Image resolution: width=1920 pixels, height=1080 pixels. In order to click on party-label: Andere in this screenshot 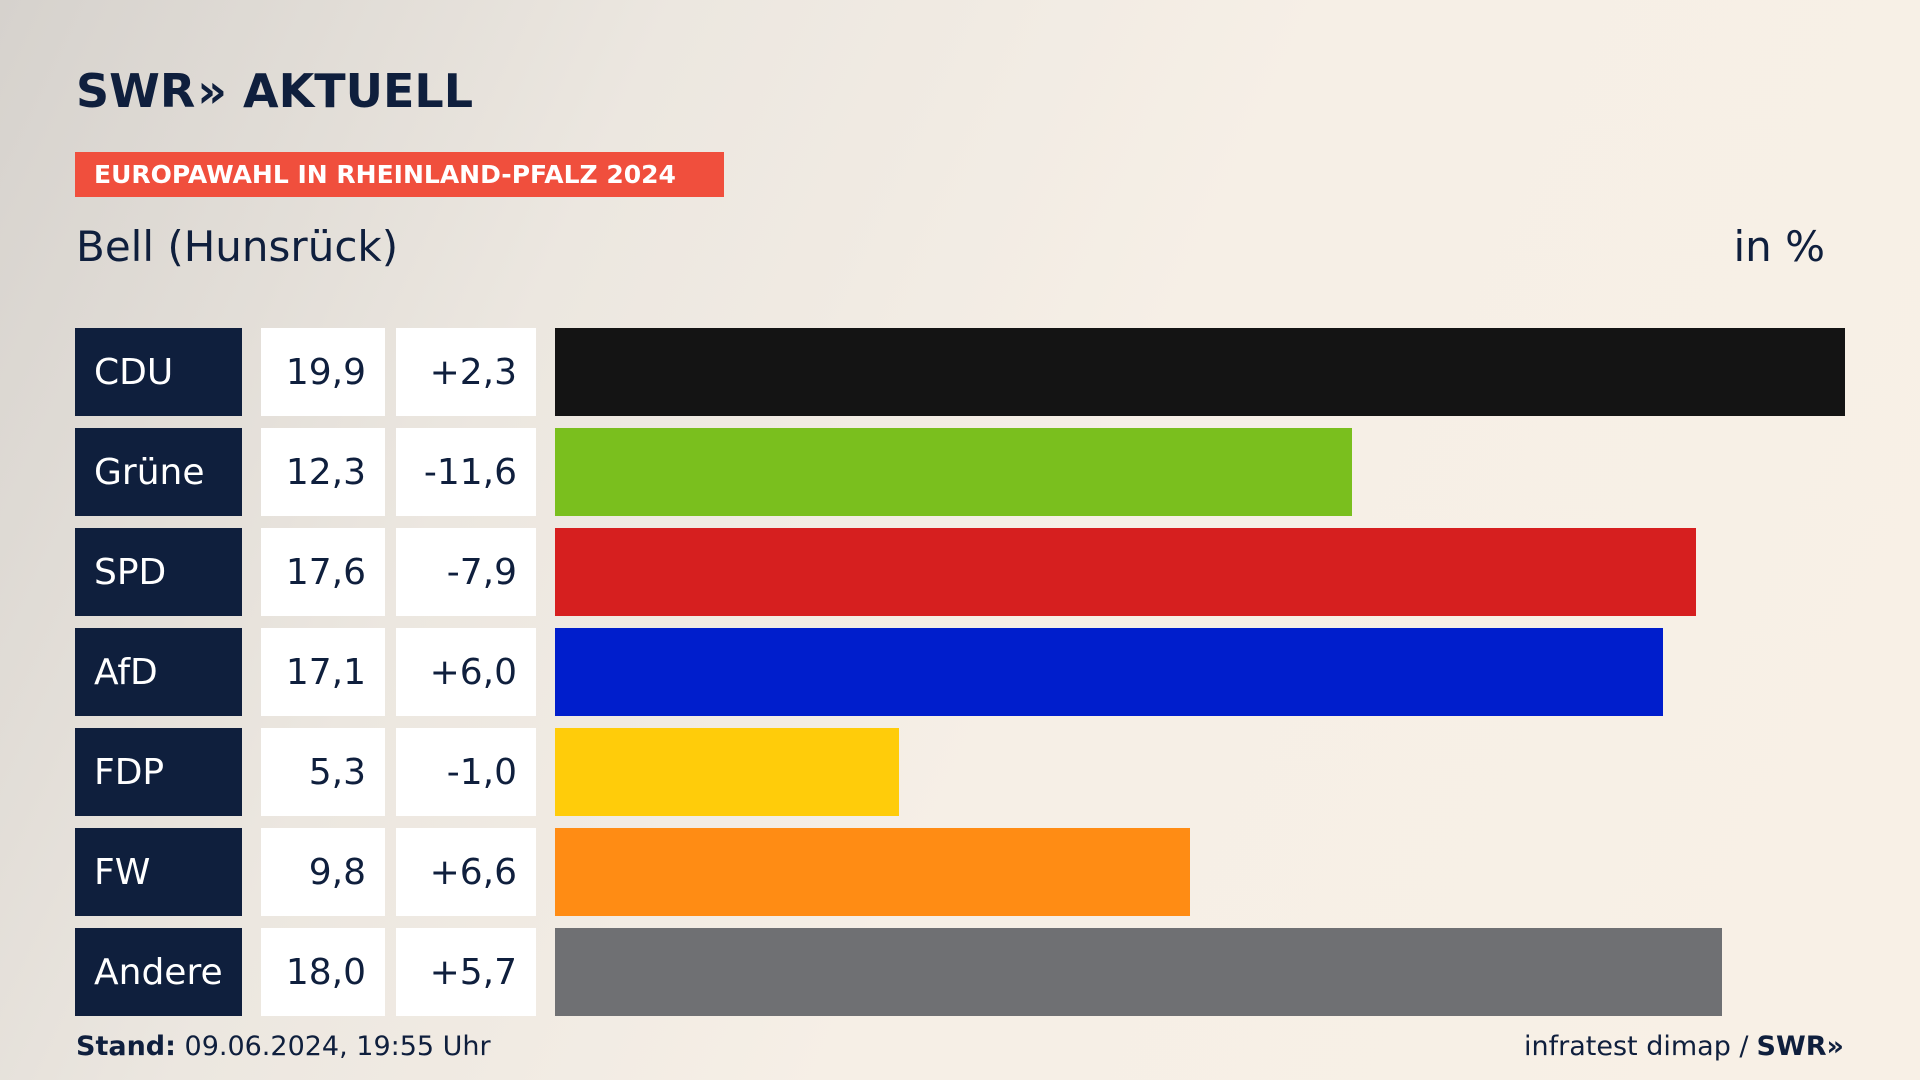, I will do `click(158, 972)`.